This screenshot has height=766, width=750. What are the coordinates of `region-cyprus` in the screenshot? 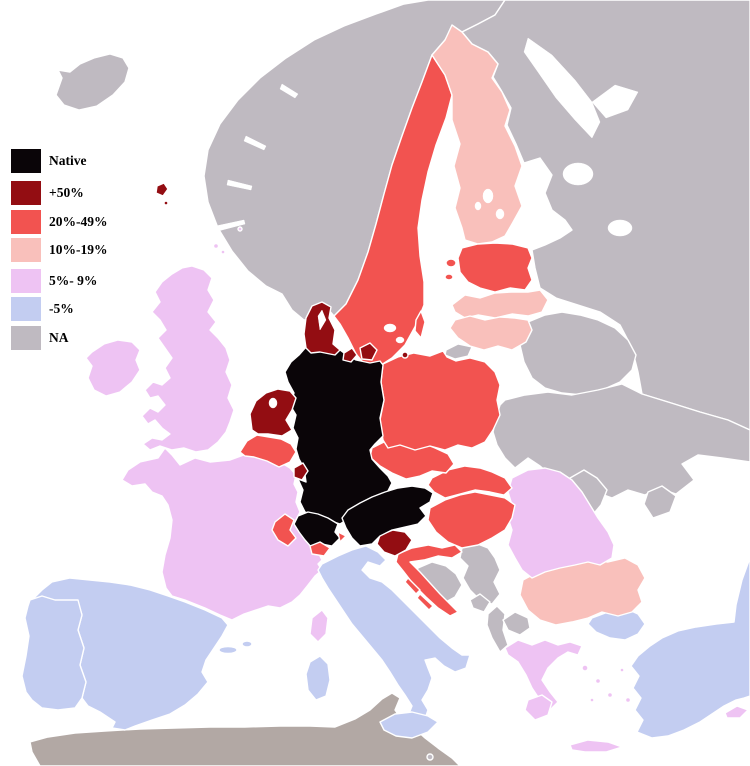 It's located at (736, 712).